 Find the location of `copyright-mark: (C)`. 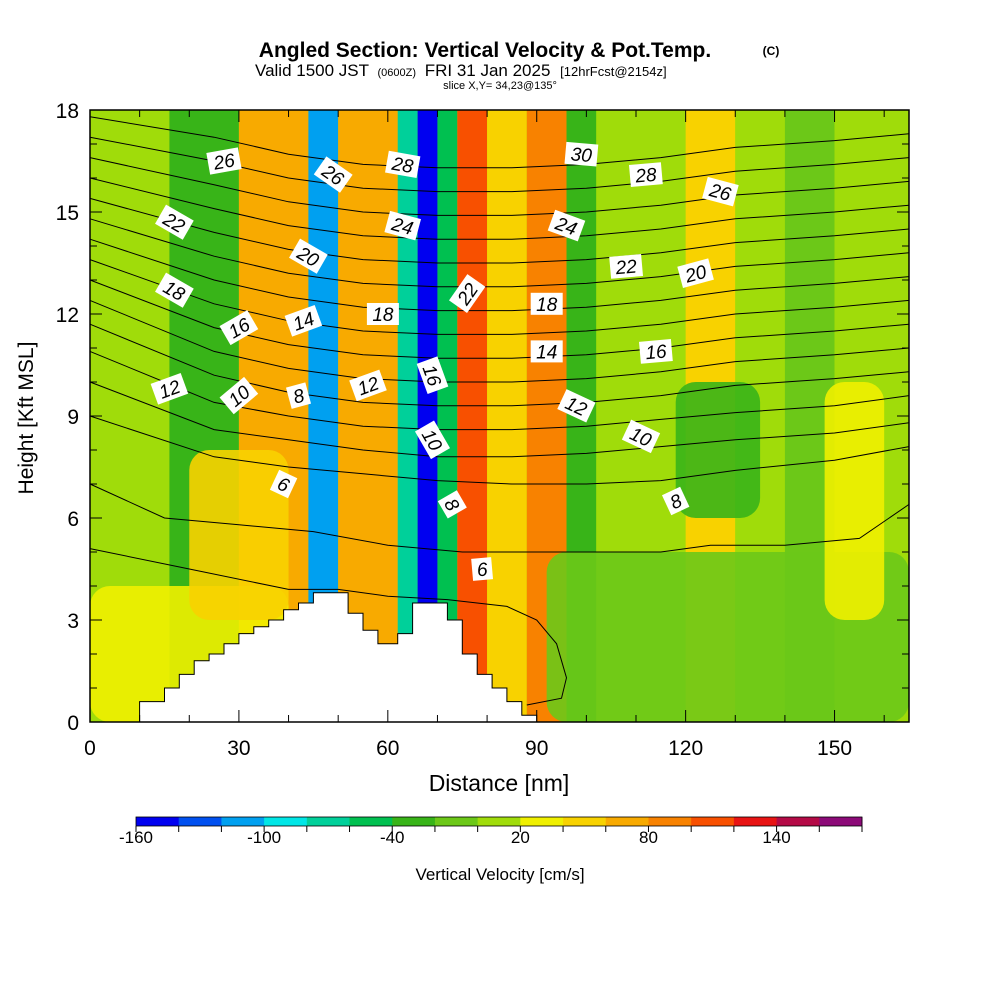

copyright-mark: (C) is located at coordinates (771, 51).